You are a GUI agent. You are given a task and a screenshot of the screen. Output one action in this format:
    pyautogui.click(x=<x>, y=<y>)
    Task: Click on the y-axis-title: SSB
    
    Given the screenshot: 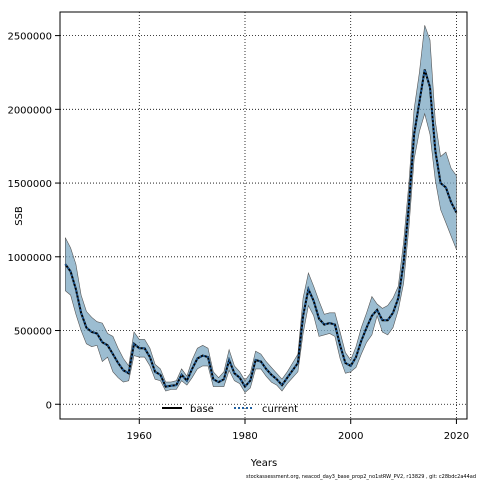 What is the action you would take?
    pyautogui.click(x=19, y=216)
    